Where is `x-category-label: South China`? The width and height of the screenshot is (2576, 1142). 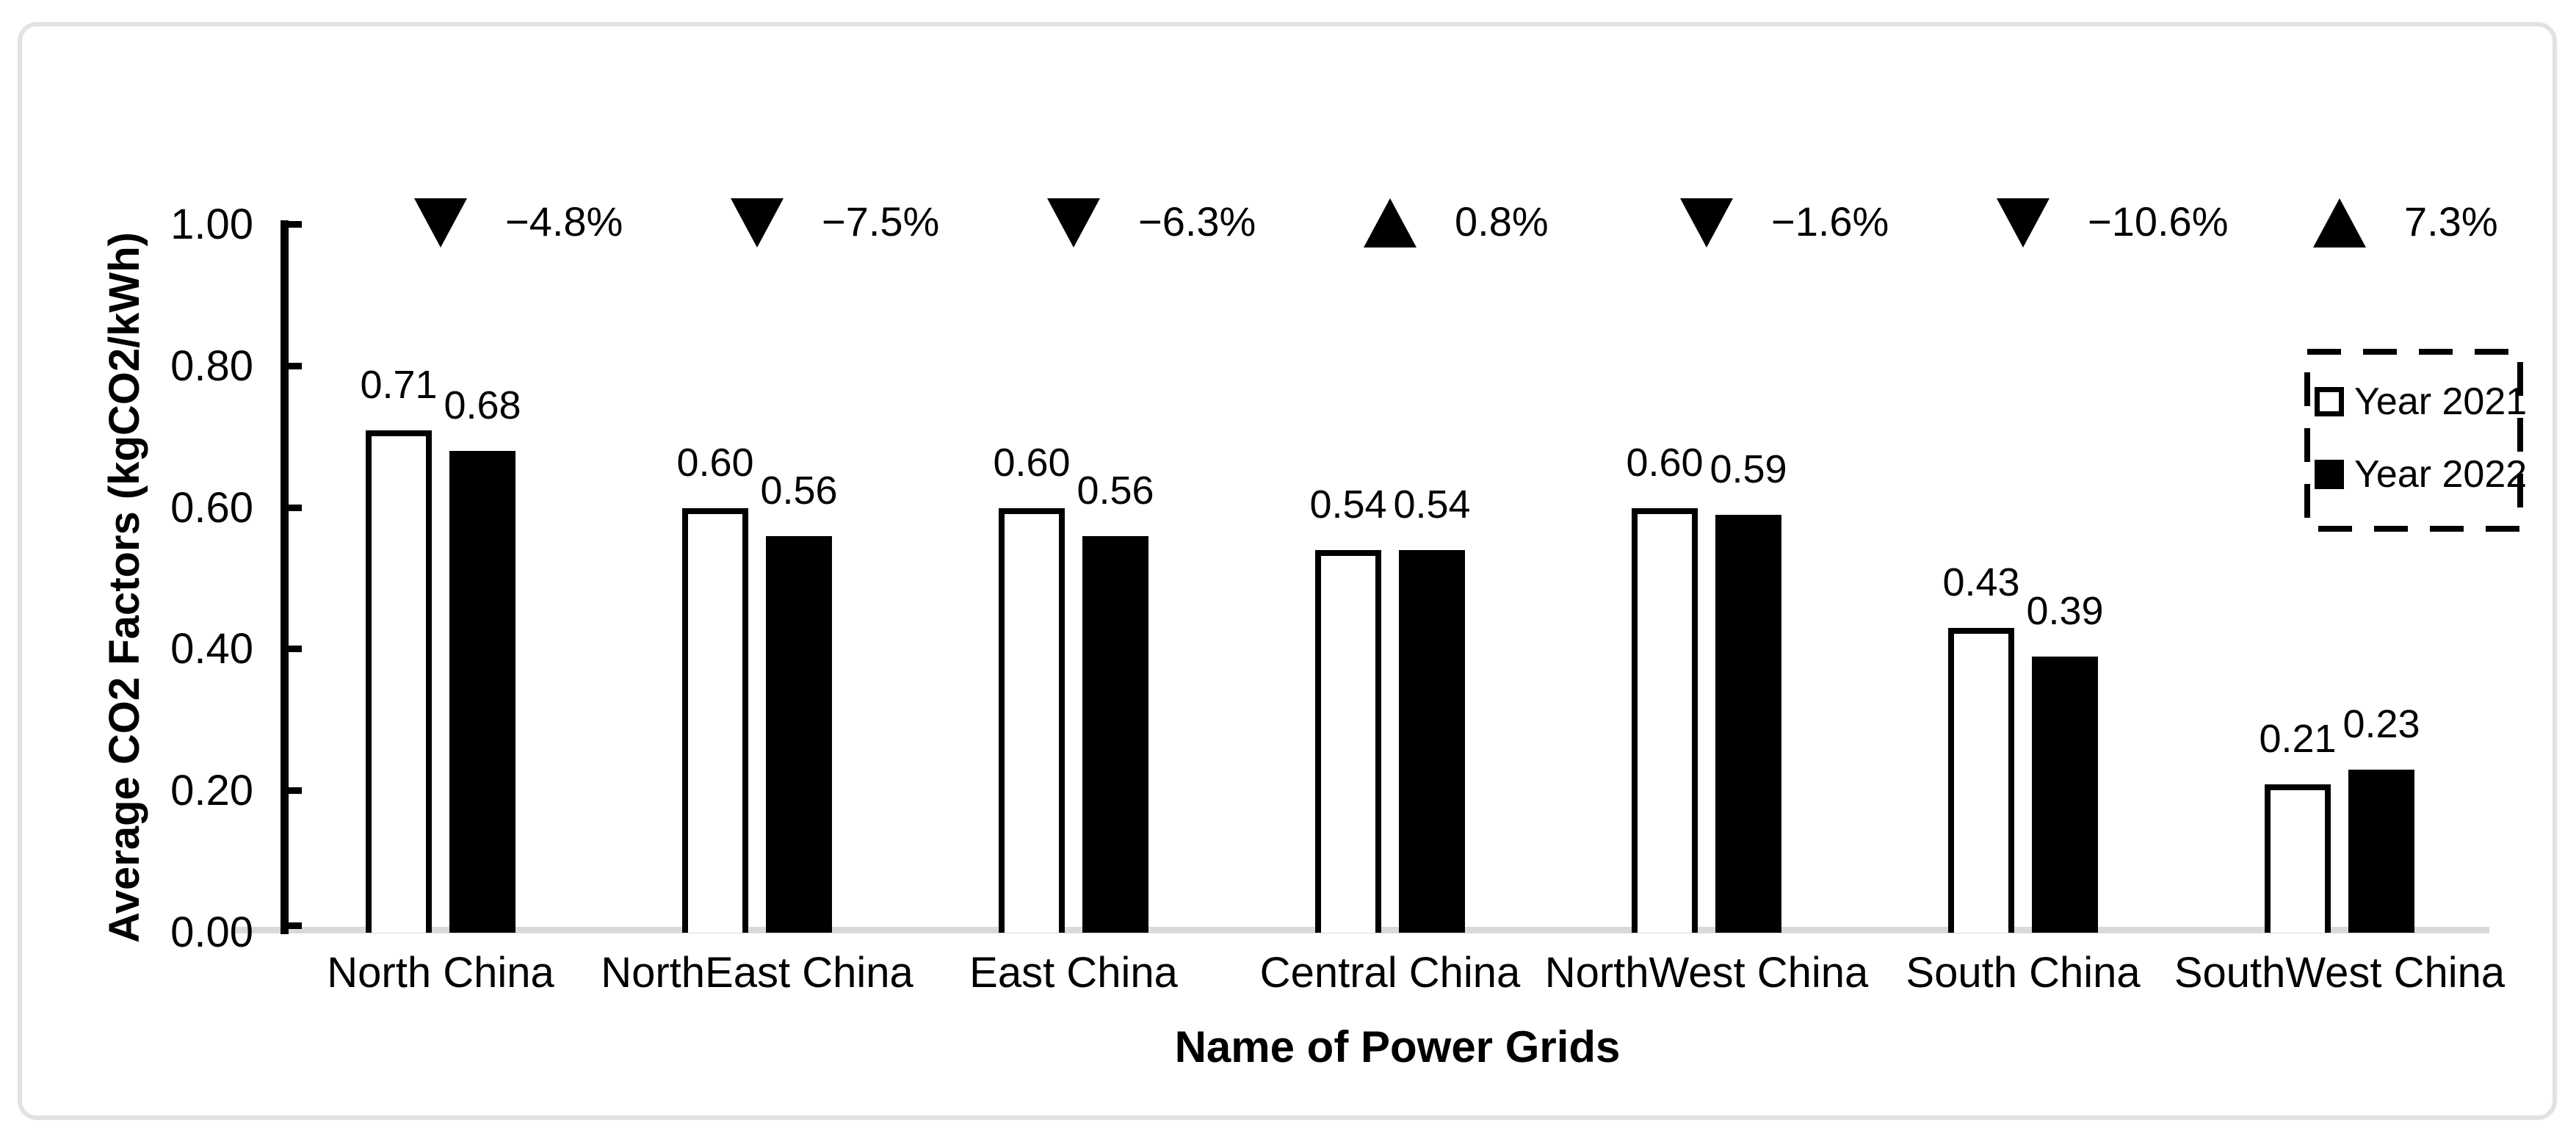 x-category-label: South China is located at coordinates (2023, 973).